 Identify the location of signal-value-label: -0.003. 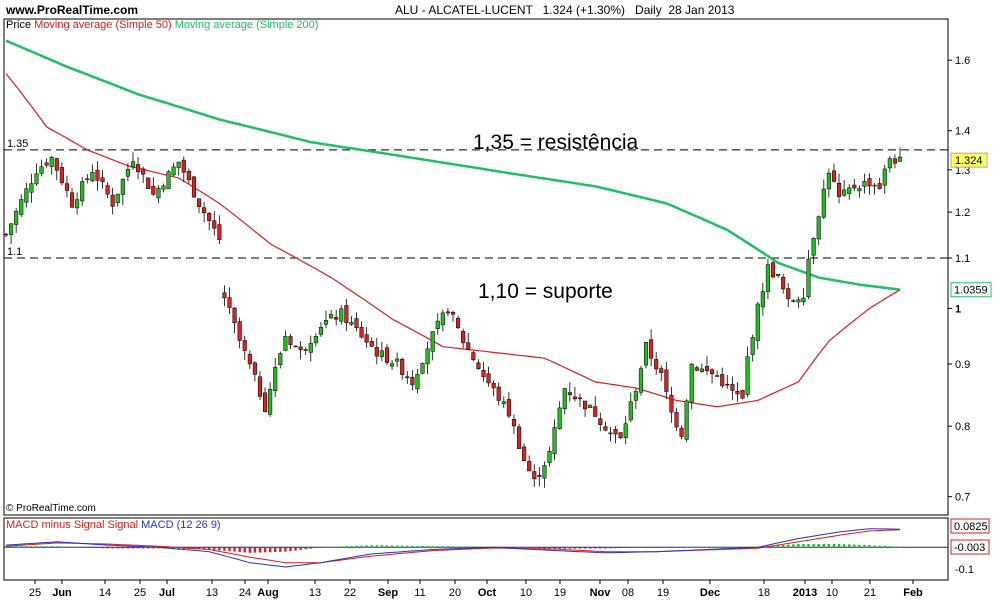
(969, 548).